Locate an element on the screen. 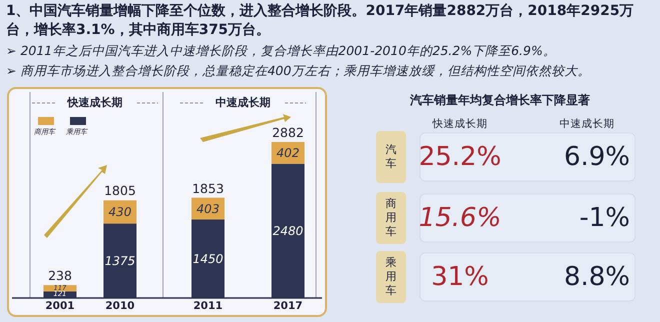 This screenshot has width=660, height=322. data-label: 430 is located at coordinates (120, 212).